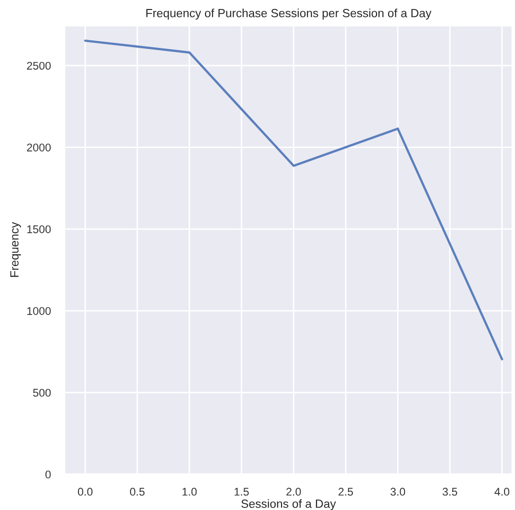 This screenshot has height=510, width=515. What do you see at coordinates (241, 492) in the screenshot?
I see `x-tick-label: 1.5` at bounding box center [241, 492].